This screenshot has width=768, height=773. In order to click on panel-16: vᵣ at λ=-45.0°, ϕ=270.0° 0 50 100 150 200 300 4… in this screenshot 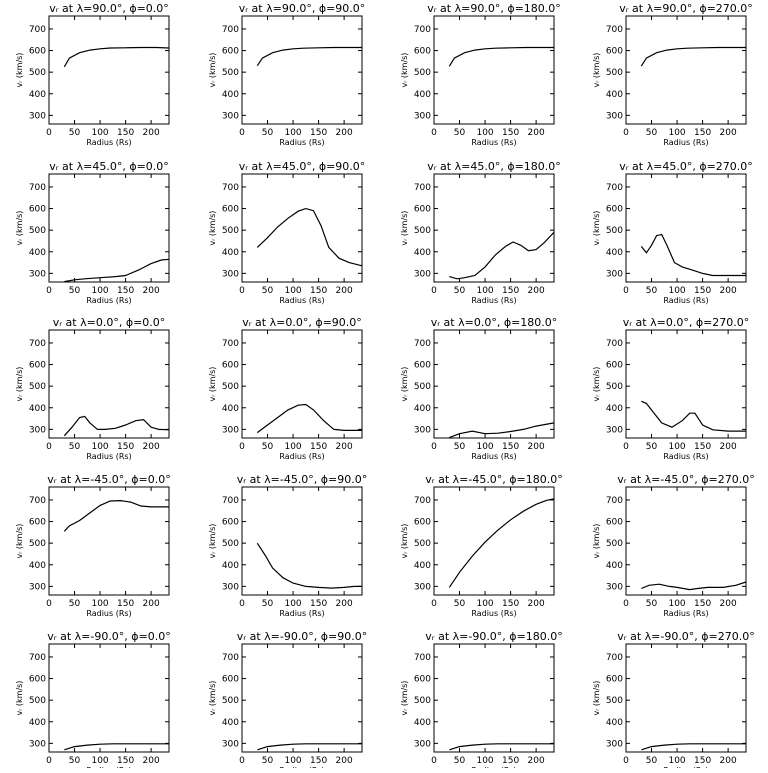, I will do `click(673, 545)`.